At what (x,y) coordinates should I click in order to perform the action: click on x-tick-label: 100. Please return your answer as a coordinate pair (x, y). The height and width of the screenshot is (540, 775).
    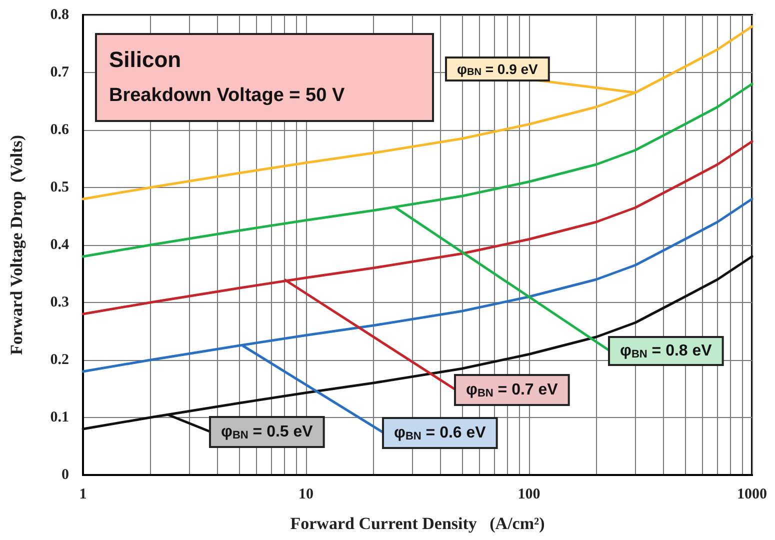
    Looking at the image, I should click on (529, 494).